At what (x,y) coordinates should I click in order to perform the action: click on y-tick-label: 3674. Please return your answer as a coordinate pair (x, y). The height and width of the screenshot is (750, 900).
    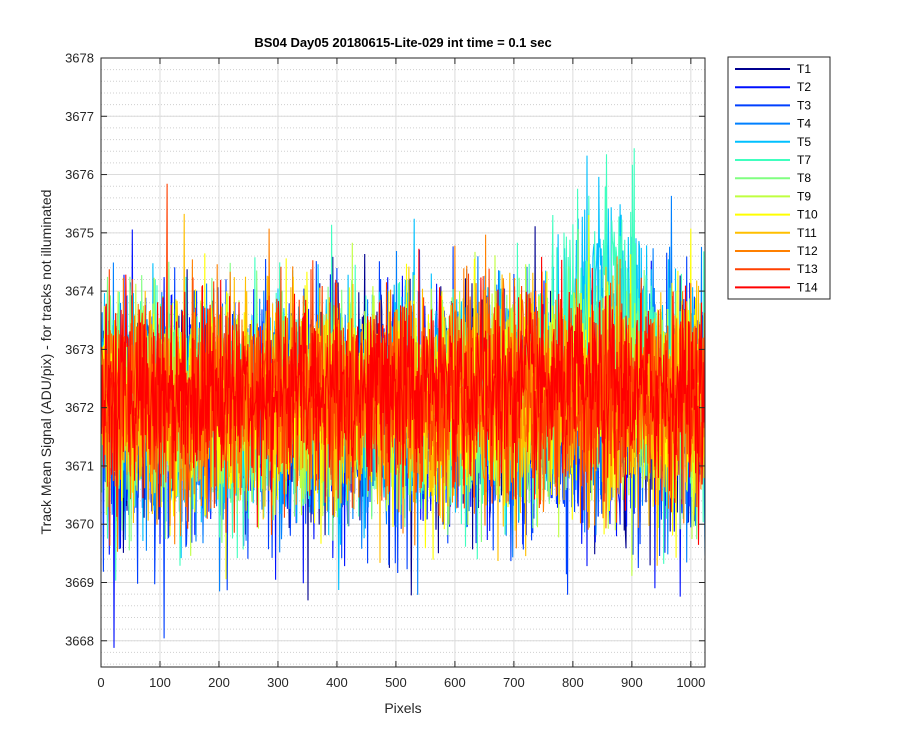
    Looking at the image, I should click on (79, 291).